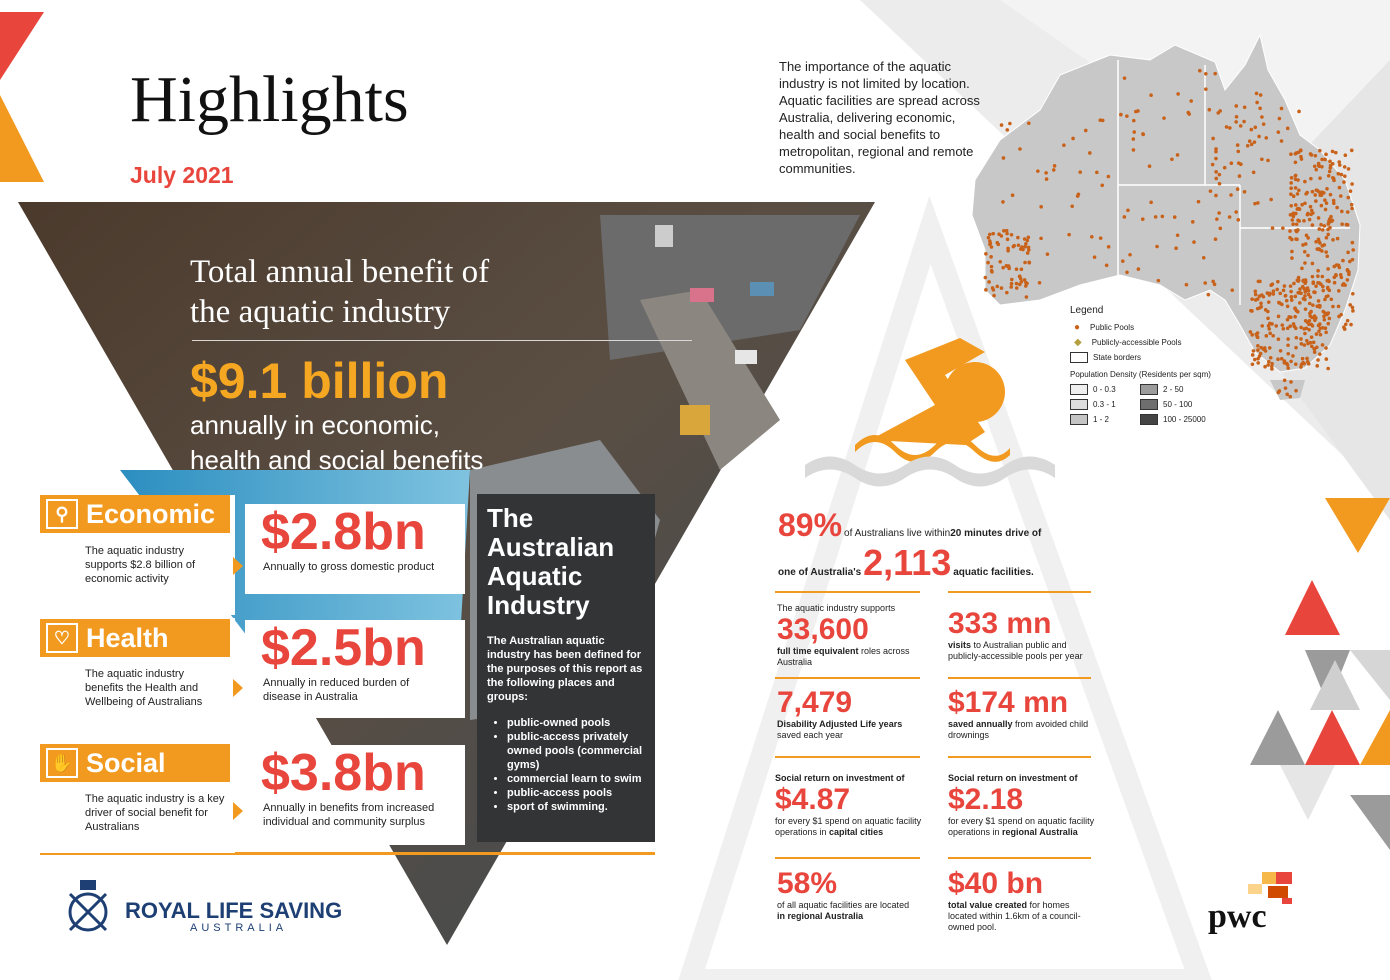 The height and width of the screenshot is (980, 1390). I want to click on stat-saved-value: $174 mn, so click(1008, 702).